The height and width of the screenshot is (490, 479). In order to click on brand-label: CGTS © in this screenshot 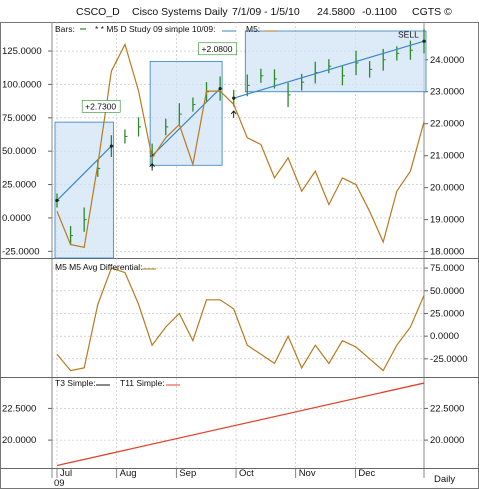, I will do `click(432, 12)`.